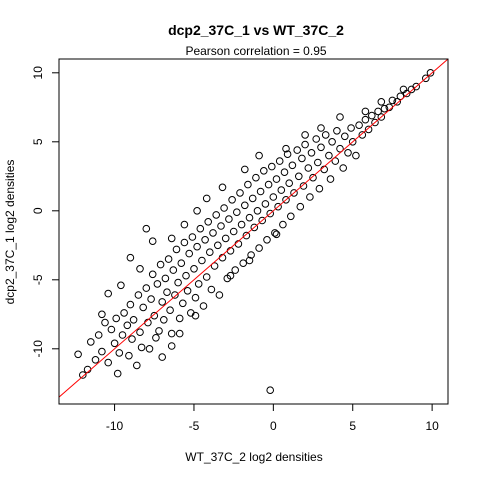 The width and height of the screenshot is (480, 480). Describe the element at coordinates (256, 30) in the screenshot. I see `chart-title: dcp2_37C_1 vs WT_37C_2` at that location.